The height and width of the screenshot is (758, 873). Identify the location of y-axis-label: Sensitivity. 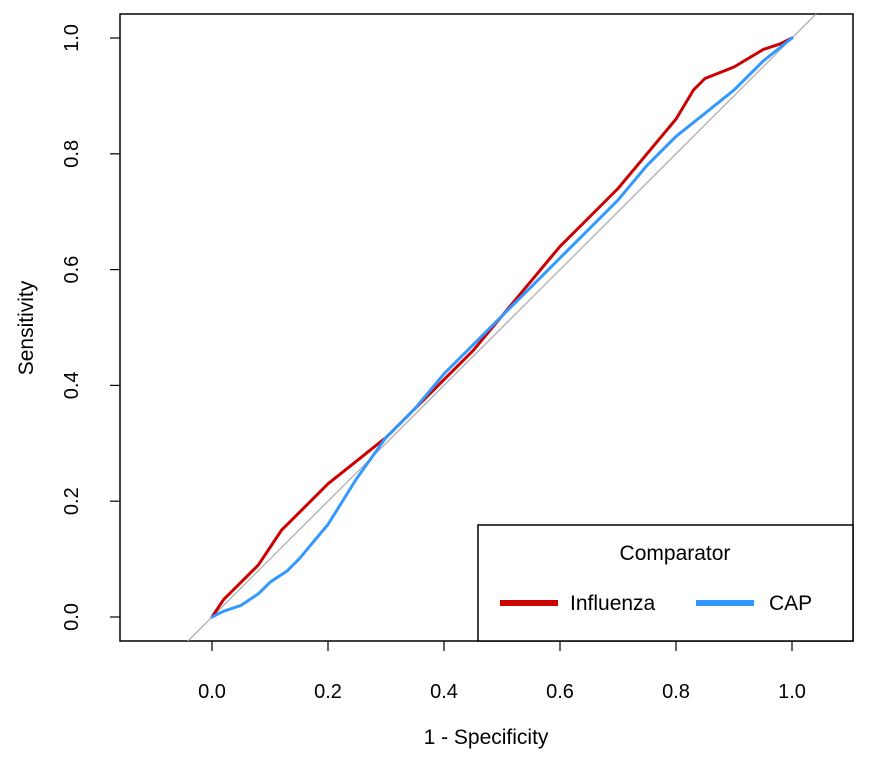
(26, 327).